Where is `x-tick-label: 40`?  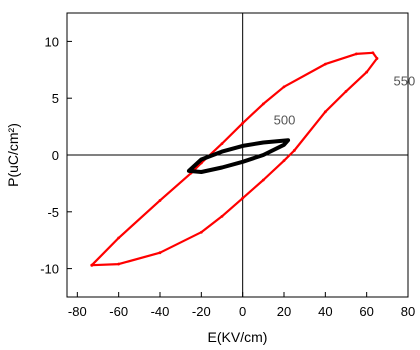 x-tick-label: 40 is located at coordinates (325, 311).